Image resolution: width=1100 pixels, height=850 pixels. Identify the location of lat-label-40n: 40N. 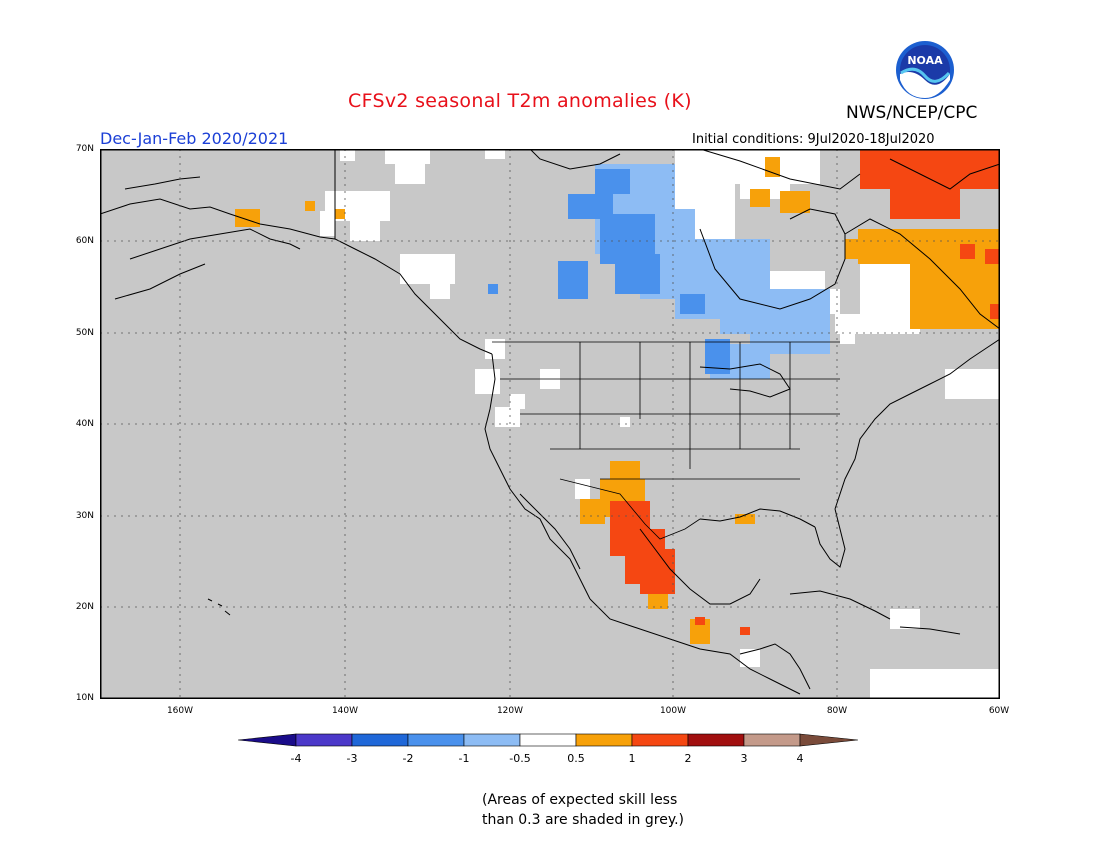
(84, 424).